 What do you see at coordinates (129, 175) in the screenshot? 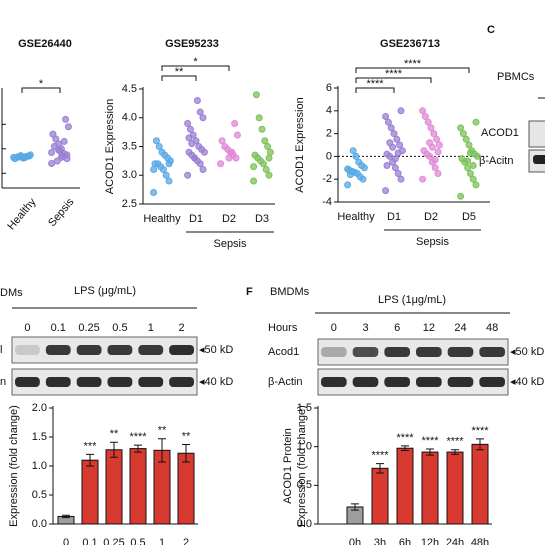
I see `y-tick-label: 3.0` at bounding box center [129, 175].